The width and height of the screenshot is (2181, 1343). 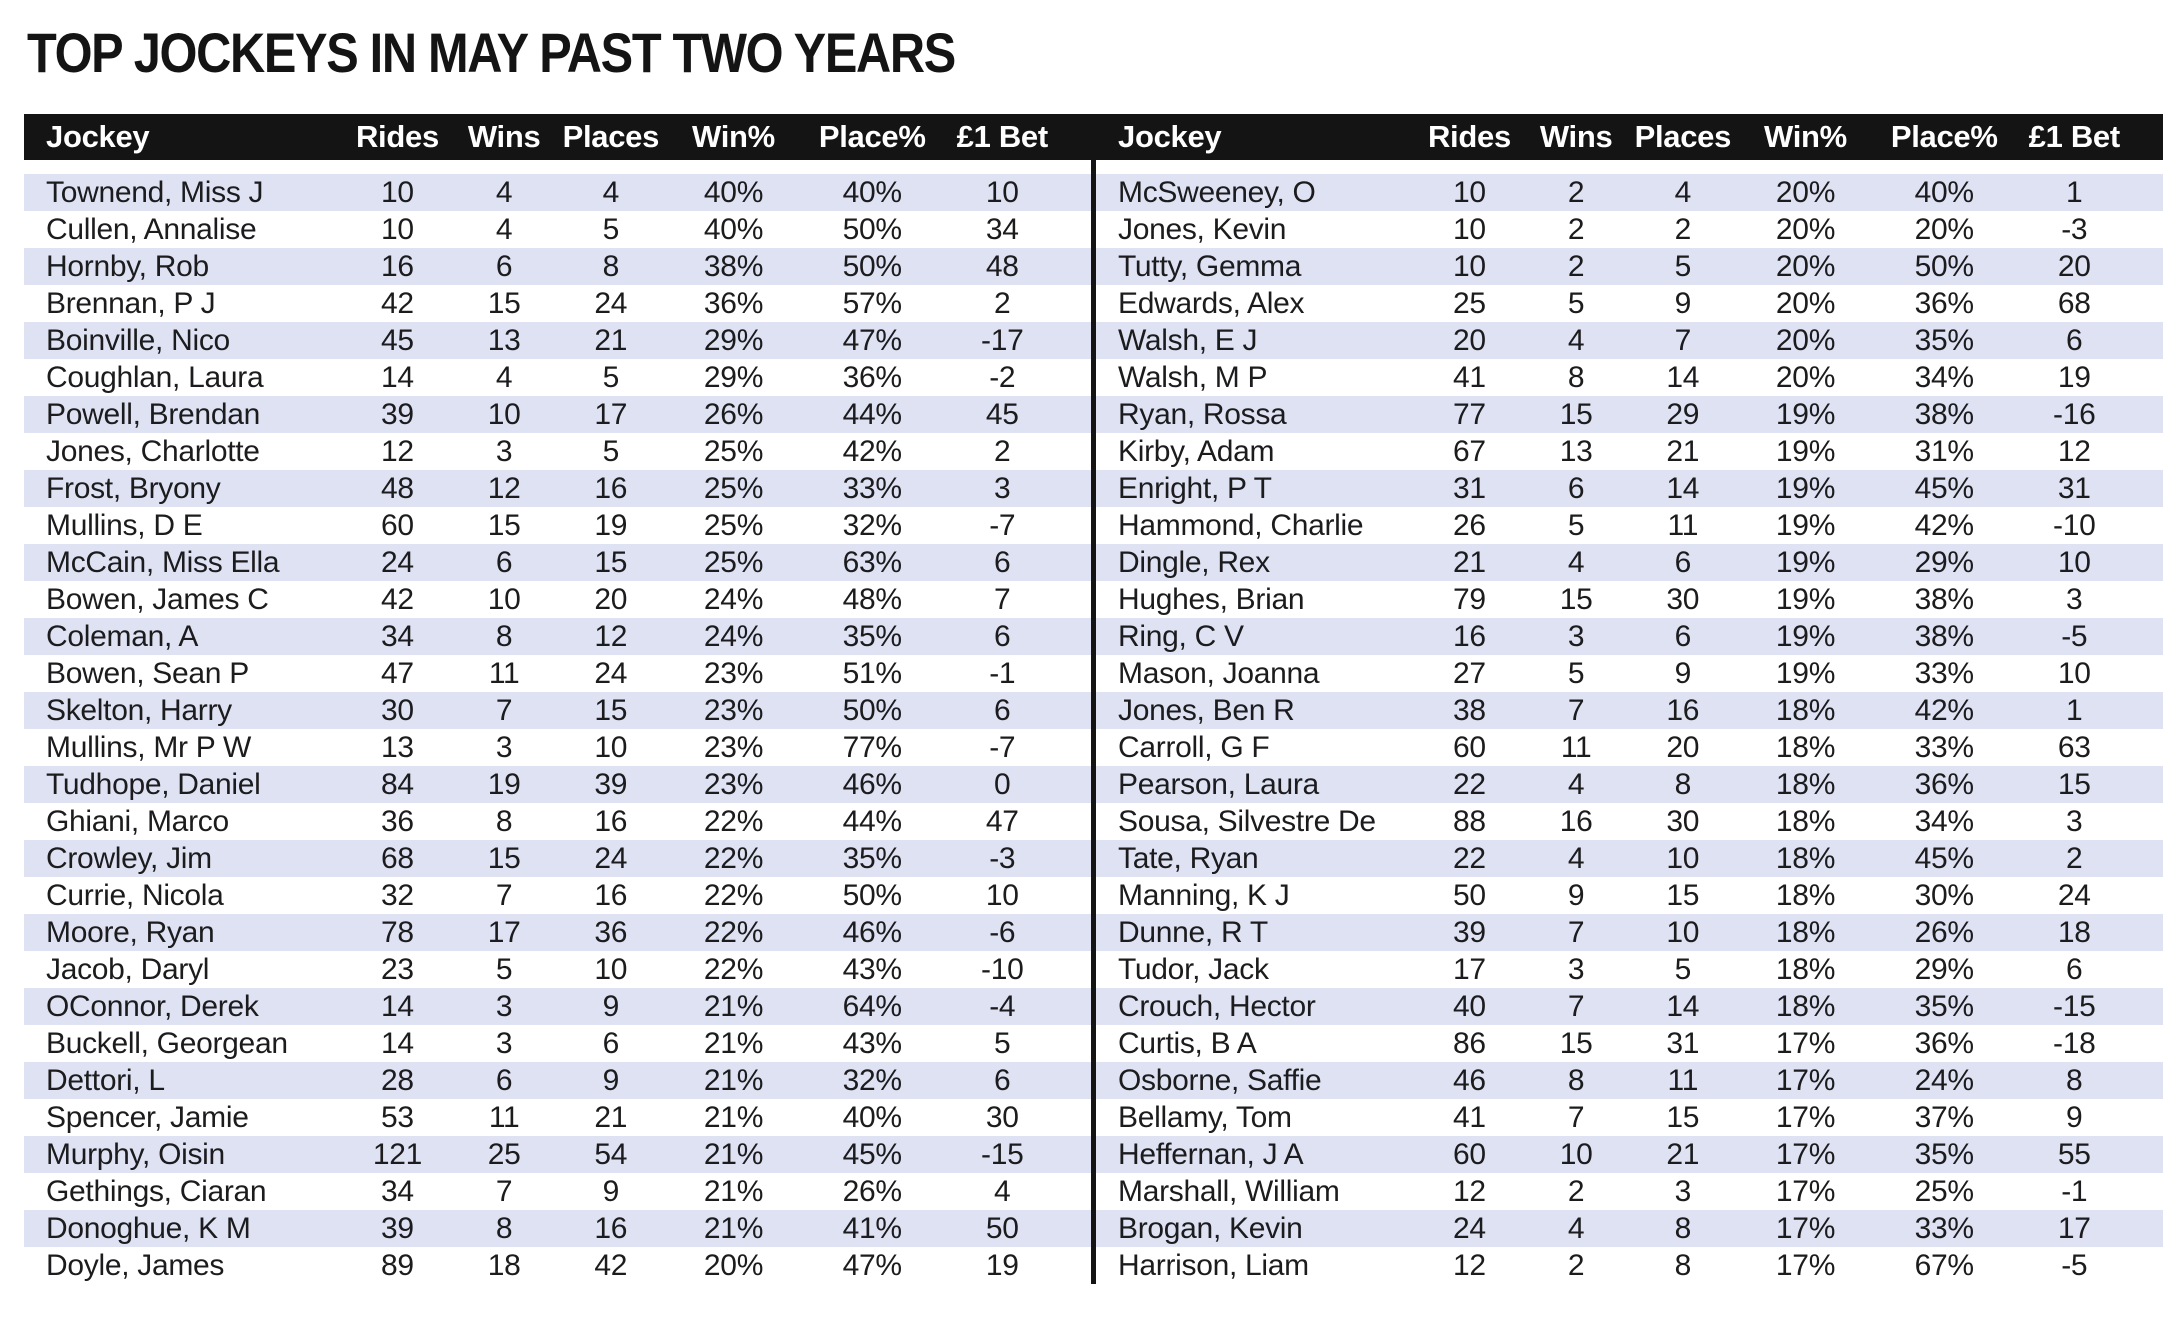 What do you see at coordinates (872, 1228) in the screenshot?
I see `place-pct-value: 41%` at bounding box center [872, 1228].